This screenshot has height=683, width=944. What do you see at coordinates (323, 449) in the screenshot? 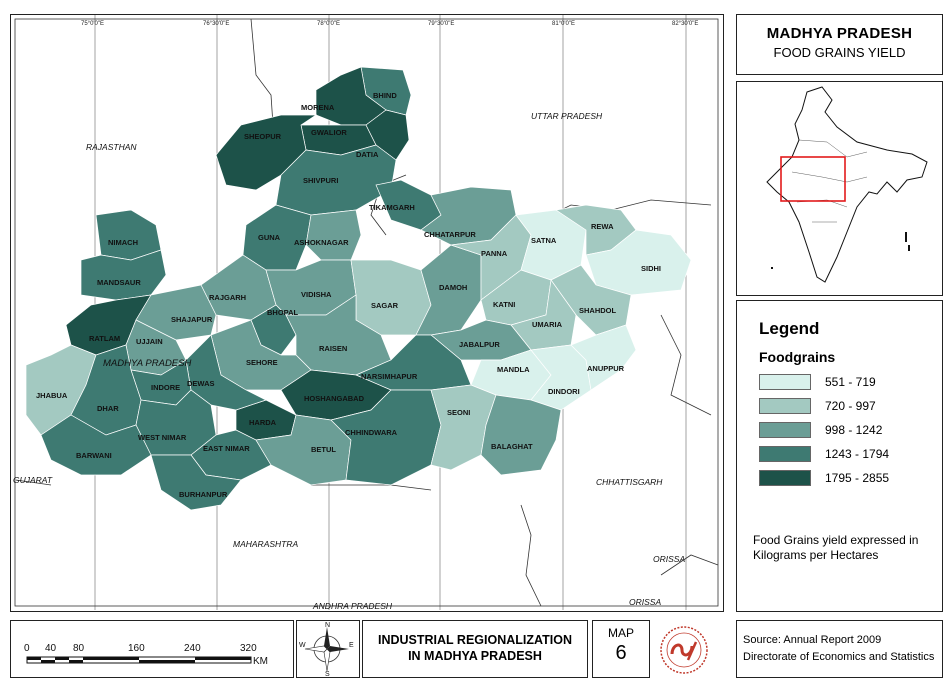
I see `district-label: BETUL` at bounding box center [323, 449].